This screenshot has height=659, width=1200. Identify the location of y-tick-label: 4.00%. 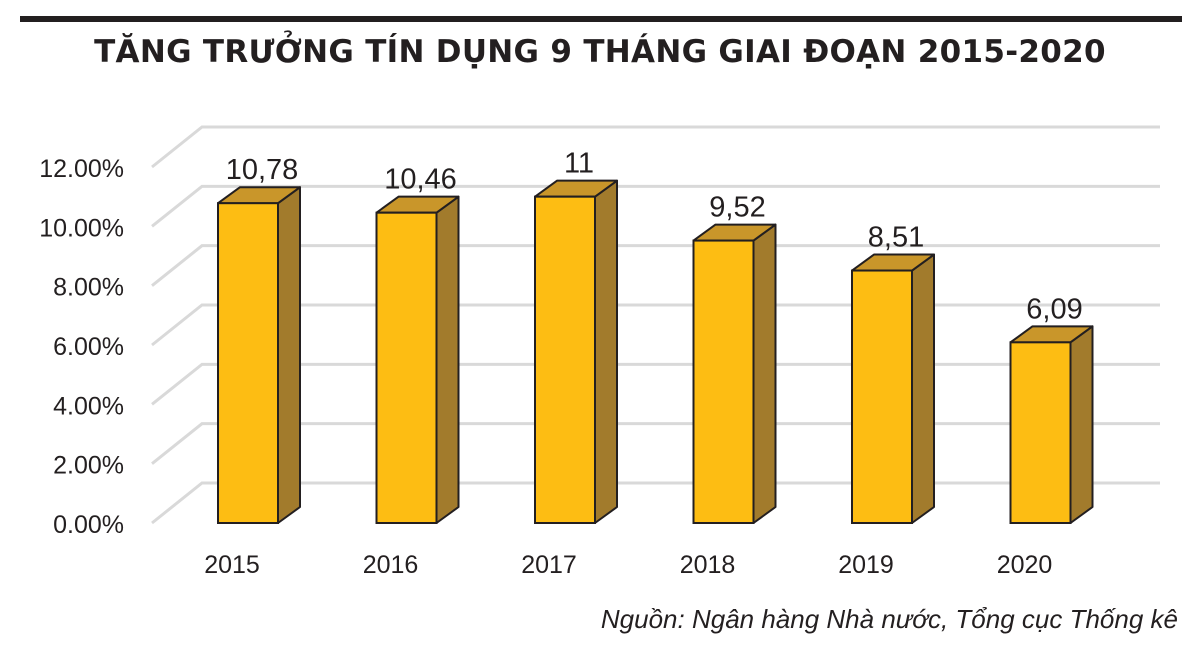
(88, 406).